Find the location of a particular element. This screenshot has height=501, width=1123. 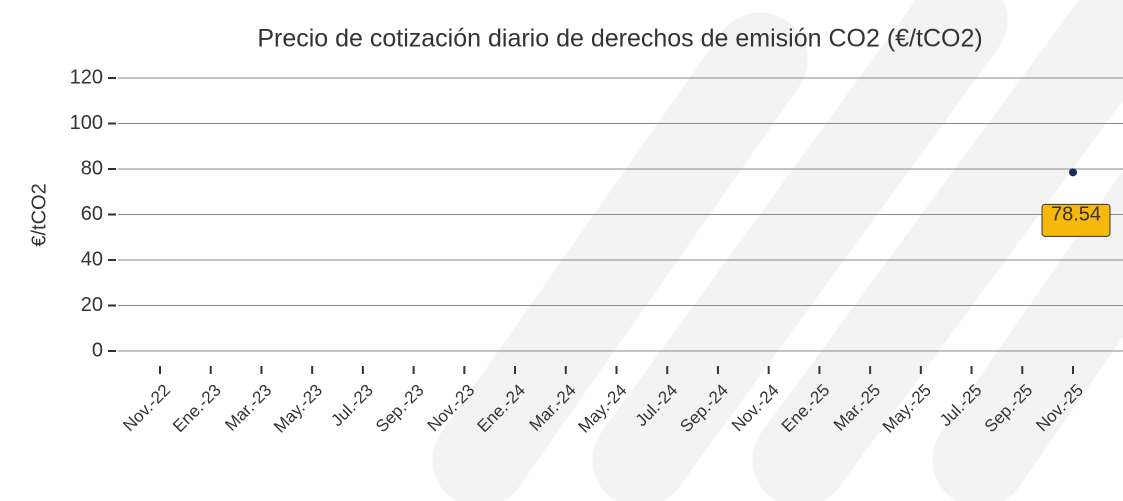

x-tick-label: Ene.-23 is located at coordinates (197, 409).